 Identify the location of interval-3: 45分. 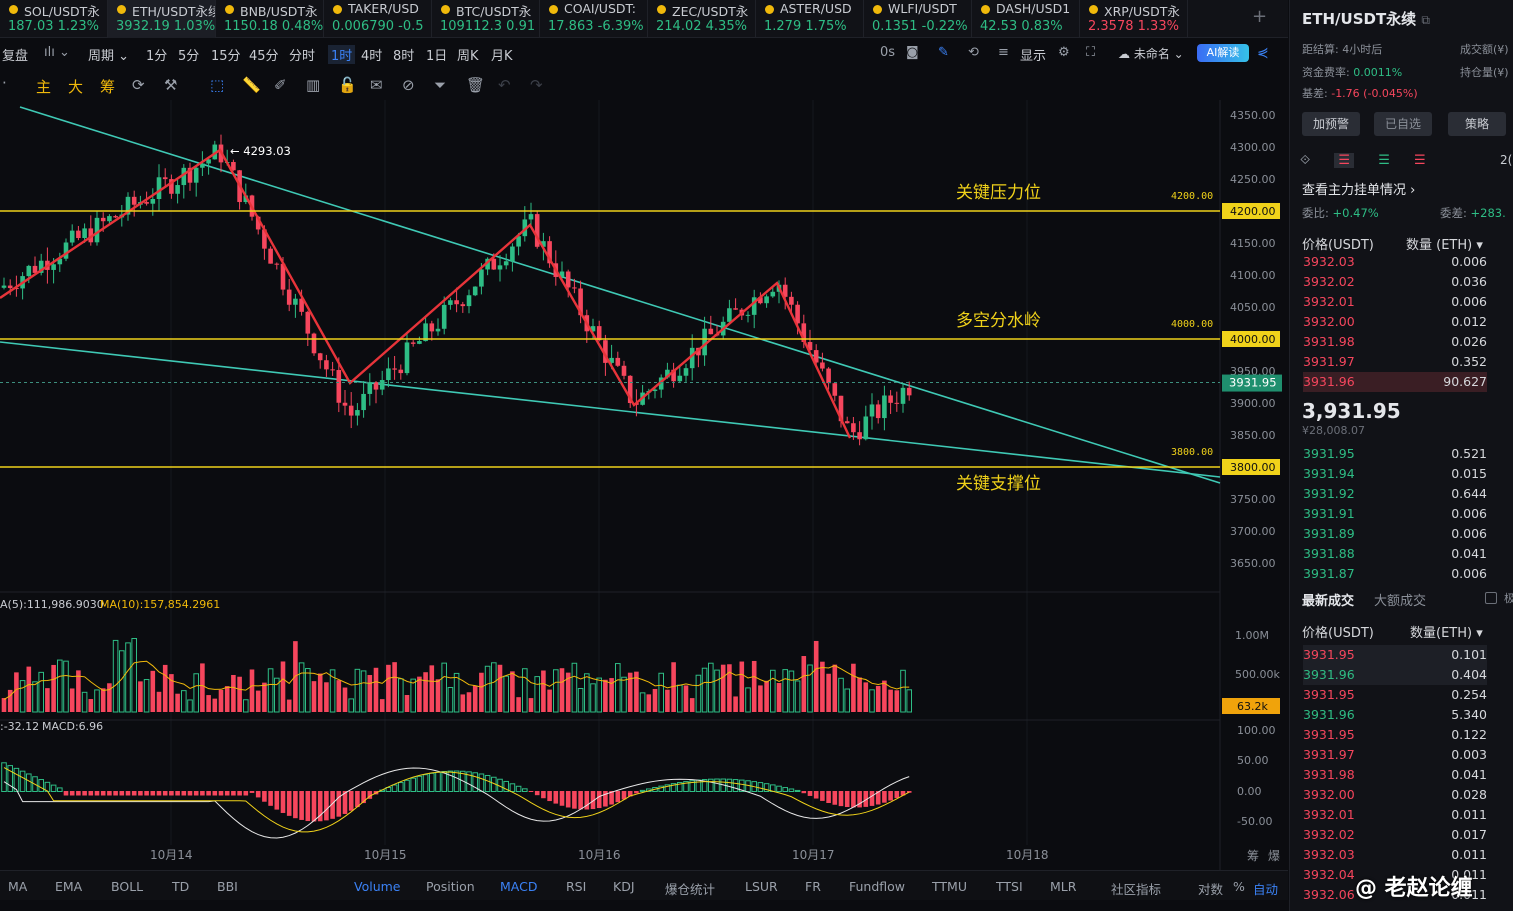
(264, 56).